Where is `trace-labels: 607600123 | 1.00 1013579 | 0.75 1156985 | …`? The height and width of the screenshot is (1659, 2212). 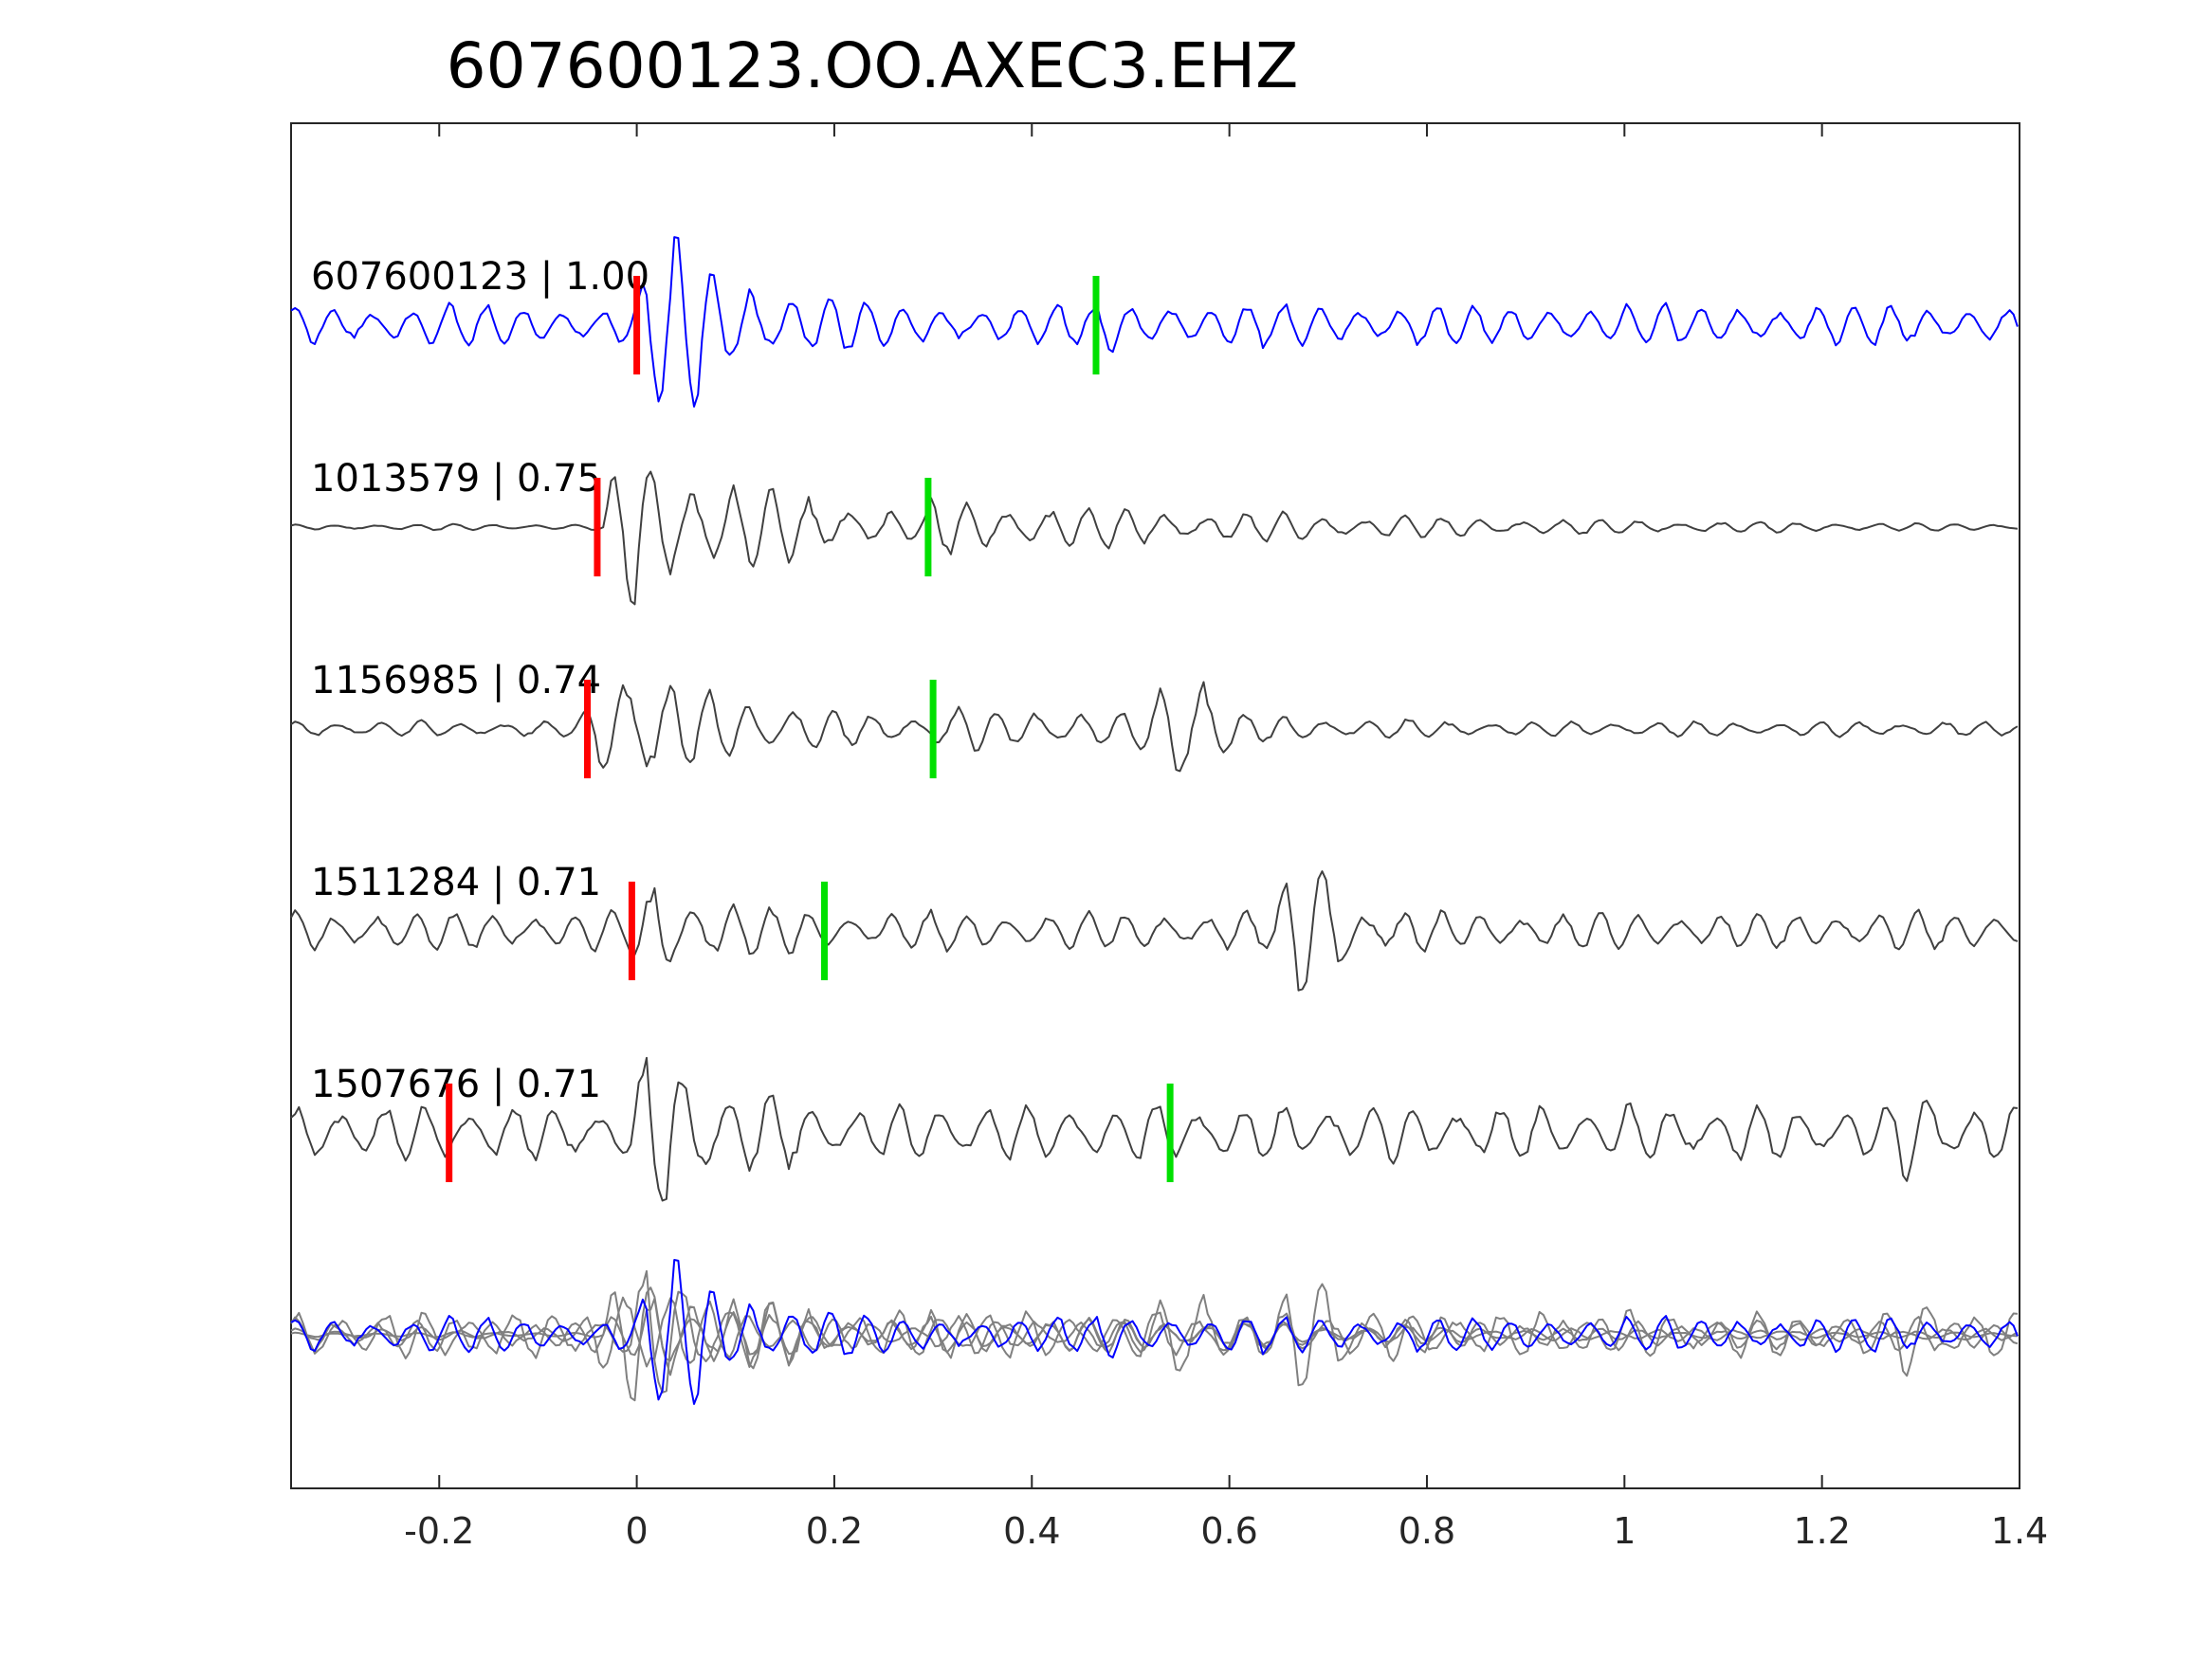
trace-labels: 607600123 | 1.00 1013579 | 0.75 1156985 | … is located at coordinates (480, 680).